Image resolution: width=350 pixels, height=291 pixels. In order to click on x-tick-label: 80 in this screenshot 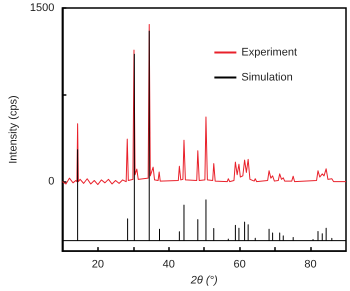, I will do `click(310, 264)`.